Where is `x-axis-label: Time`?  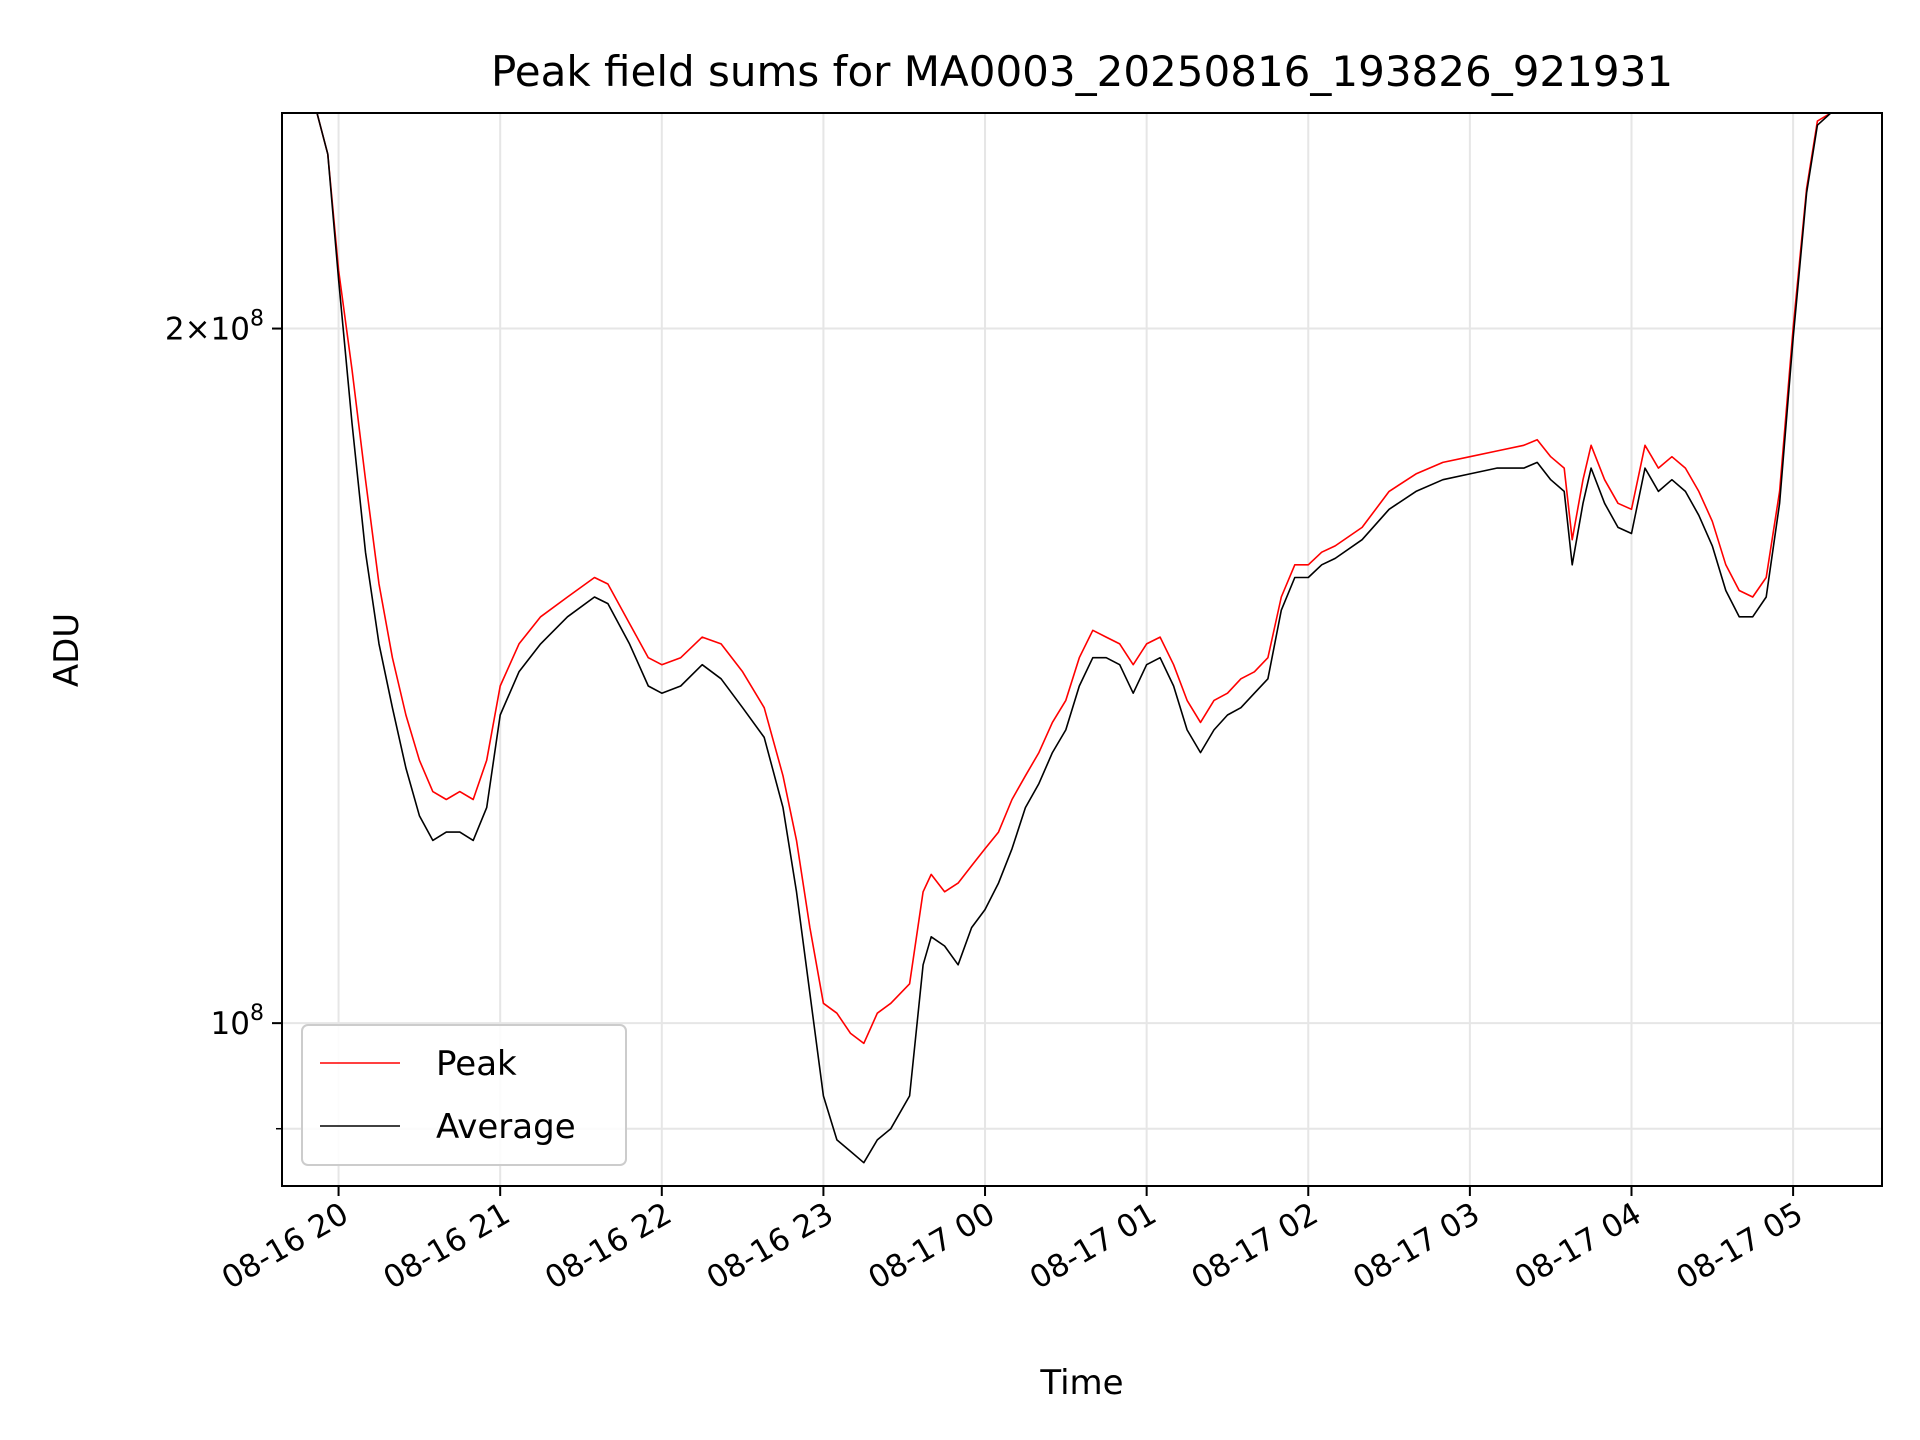 x-axis-label: Time is located at coordinates (1081, 1383).